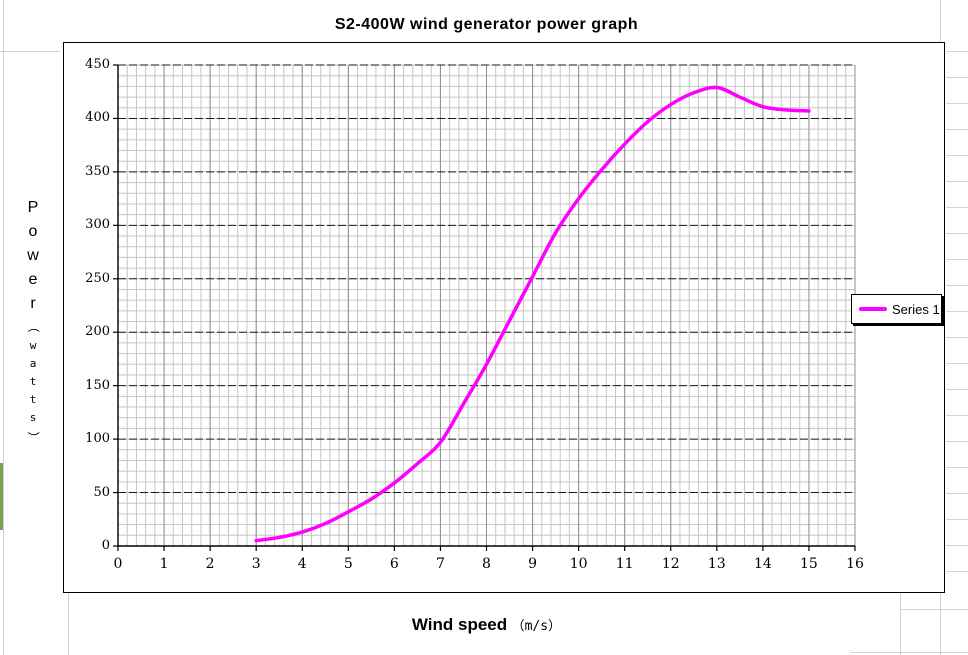  What do you see at coordinates (33, 437) in the screenshot?
I see `y-axis-unit-close-paren: ）` at bounding box center [33, 437].